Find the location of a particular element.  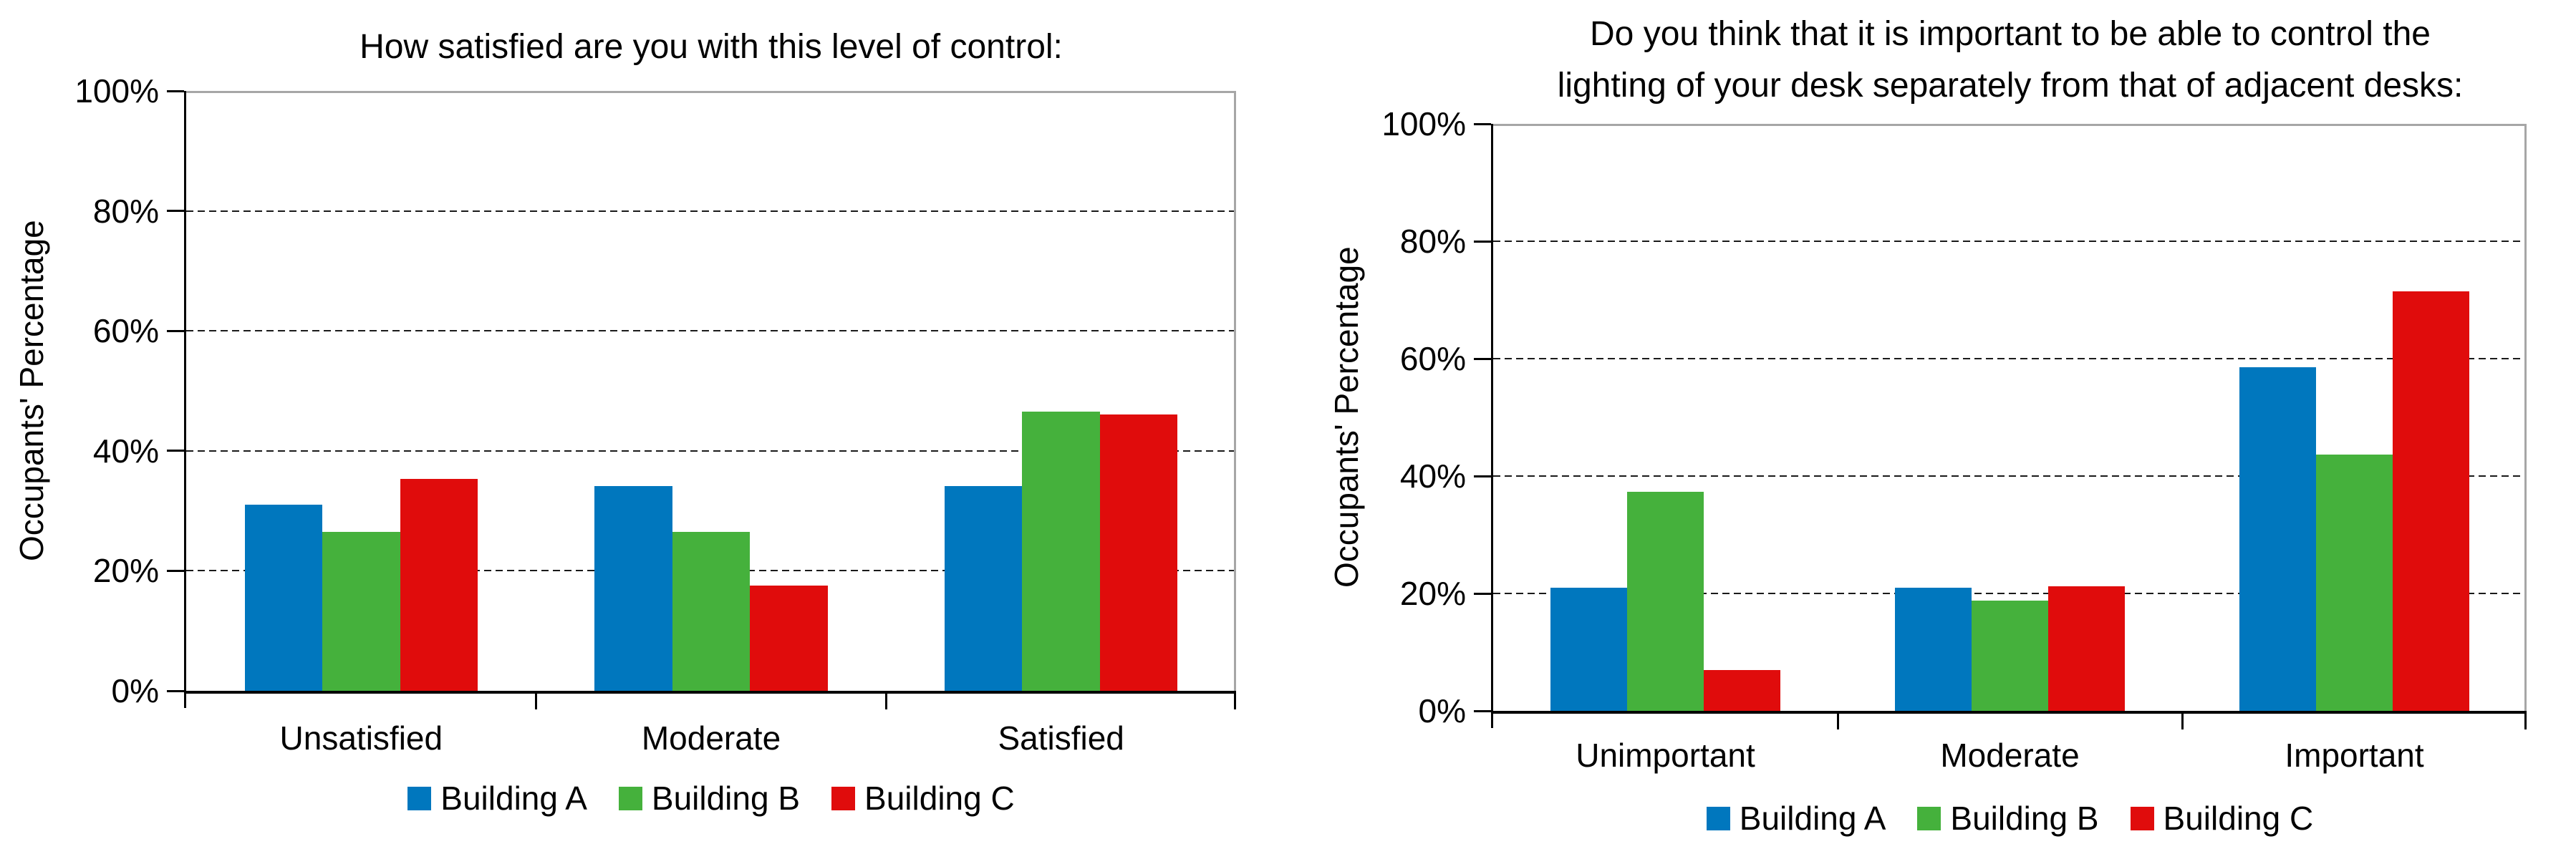

bar-building-a-unimportant is located at coordinates (1589, 649).